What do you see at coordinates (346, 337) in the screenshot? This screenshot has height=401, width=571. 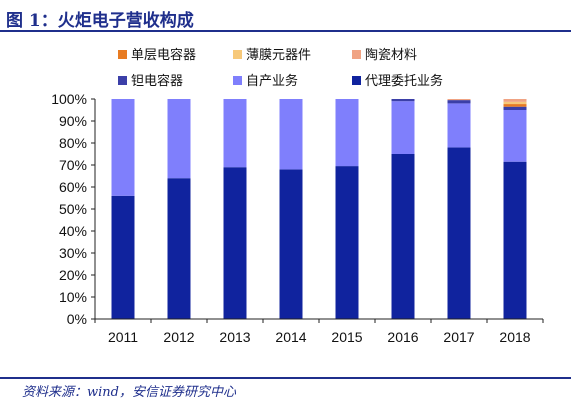 I see `x-tick-label: 2015` at bounding box center [346, 337].